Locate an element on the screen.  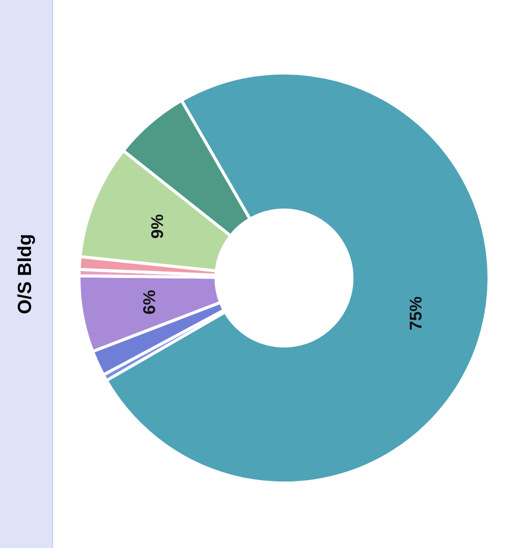
data-label: 75% is located at coordinates (416, 313).